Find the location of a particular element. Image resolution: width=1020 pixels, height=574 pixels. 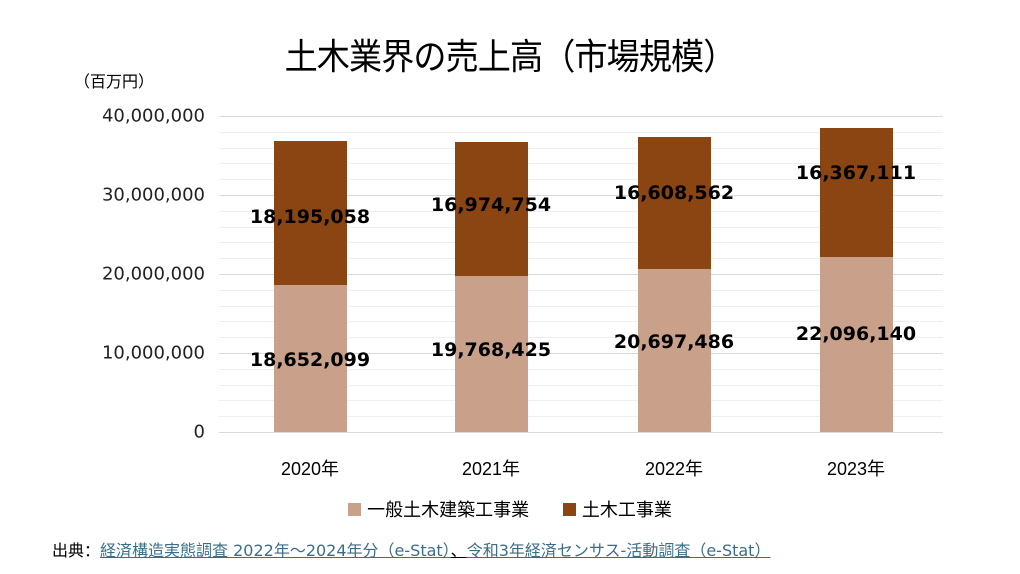

chart-title-text: 土木業界の売上高（市場規模） is located at coordinates (510, 56).